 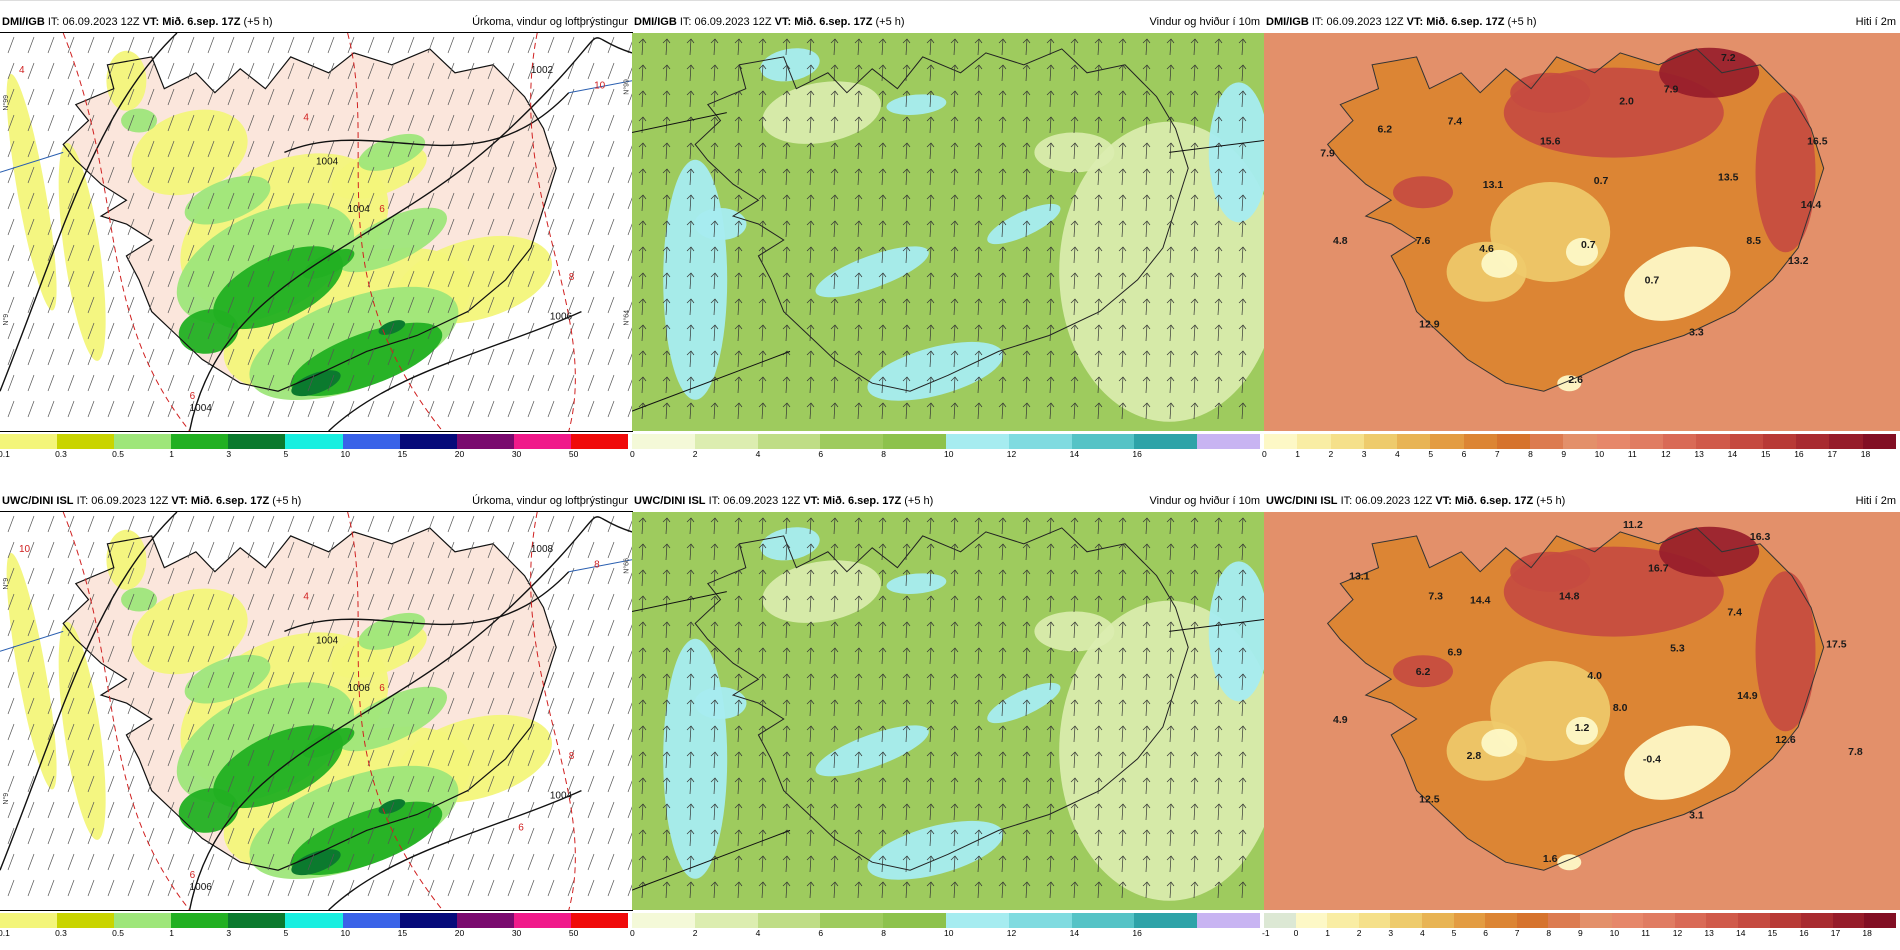 What do you see at coordinates (948, 711) in the screenshot?
I see `map-area` at bounding box center [948, 711].